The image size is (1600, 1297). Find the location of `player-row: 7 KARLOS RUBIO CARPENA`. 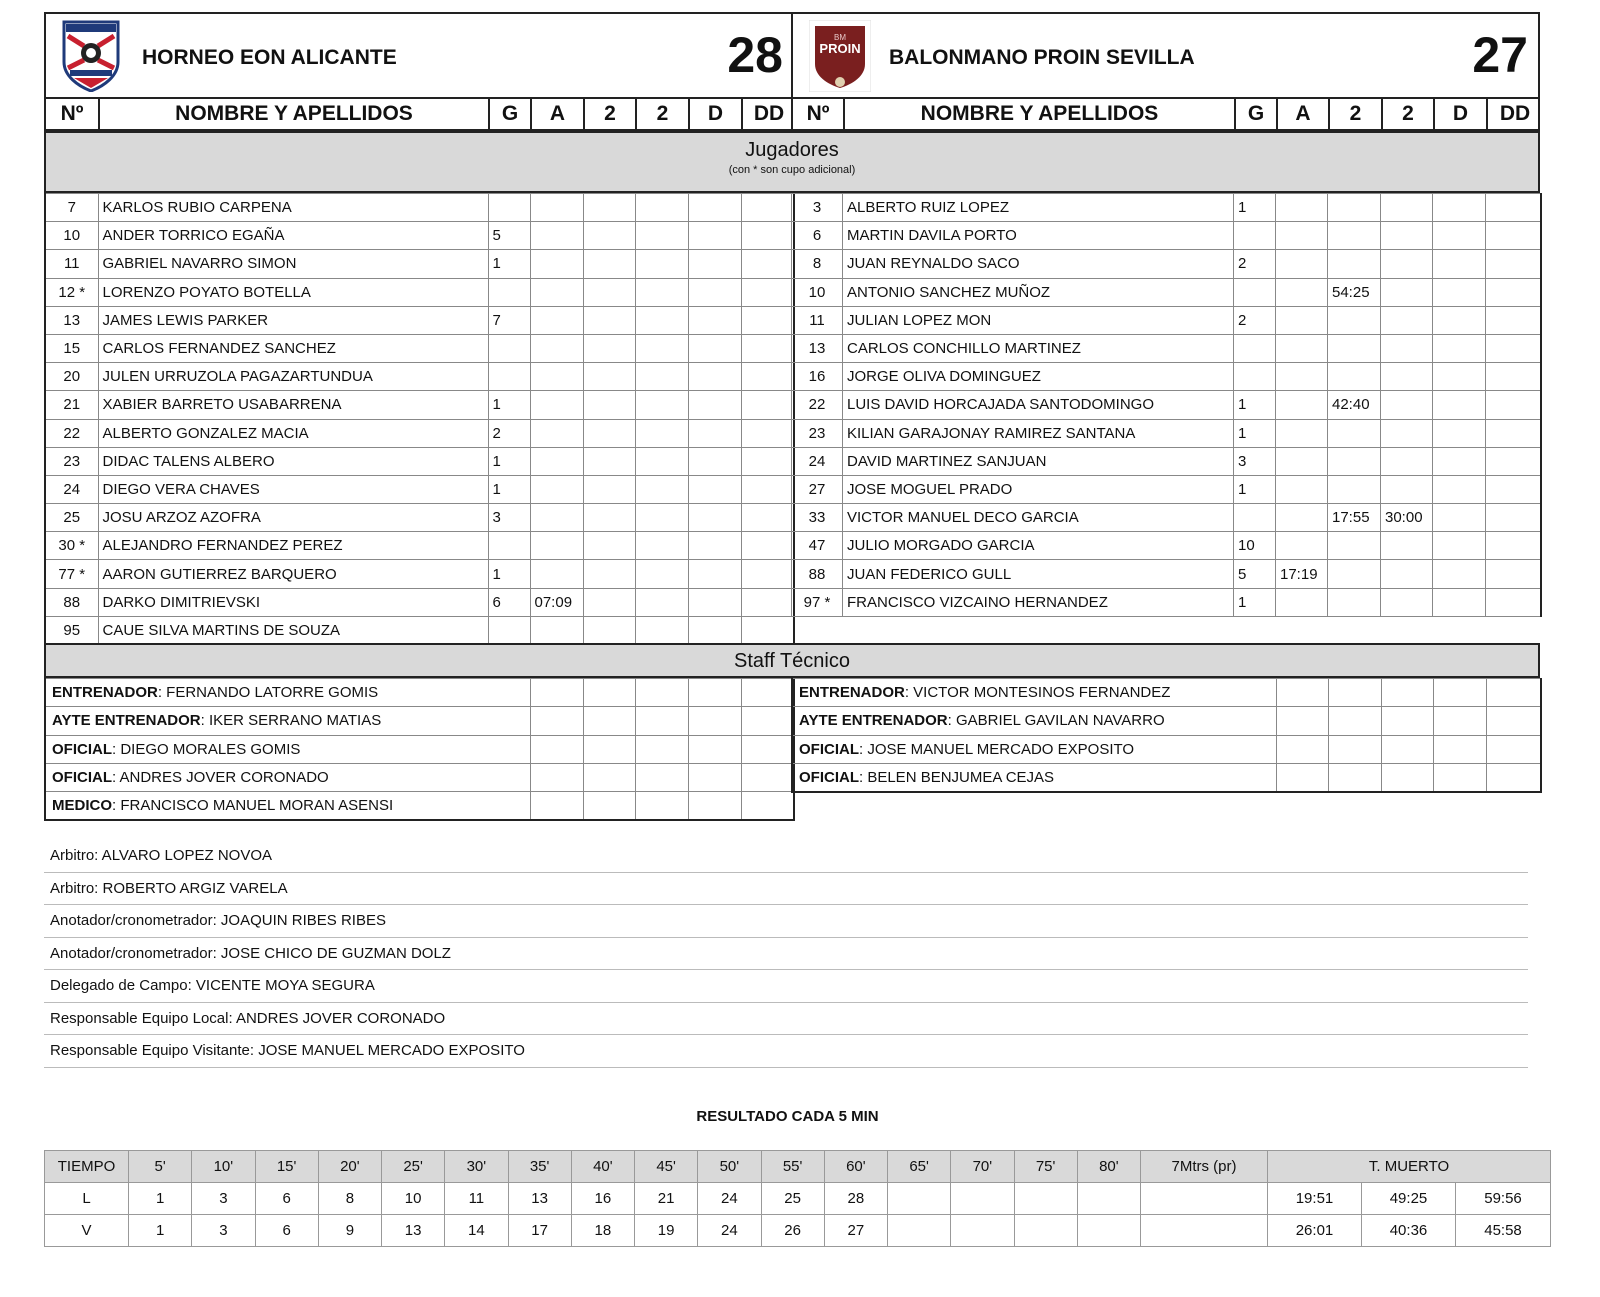

player-row: 7 KARLOS RUBIO CARPENA is located at coordinates (419, 207).